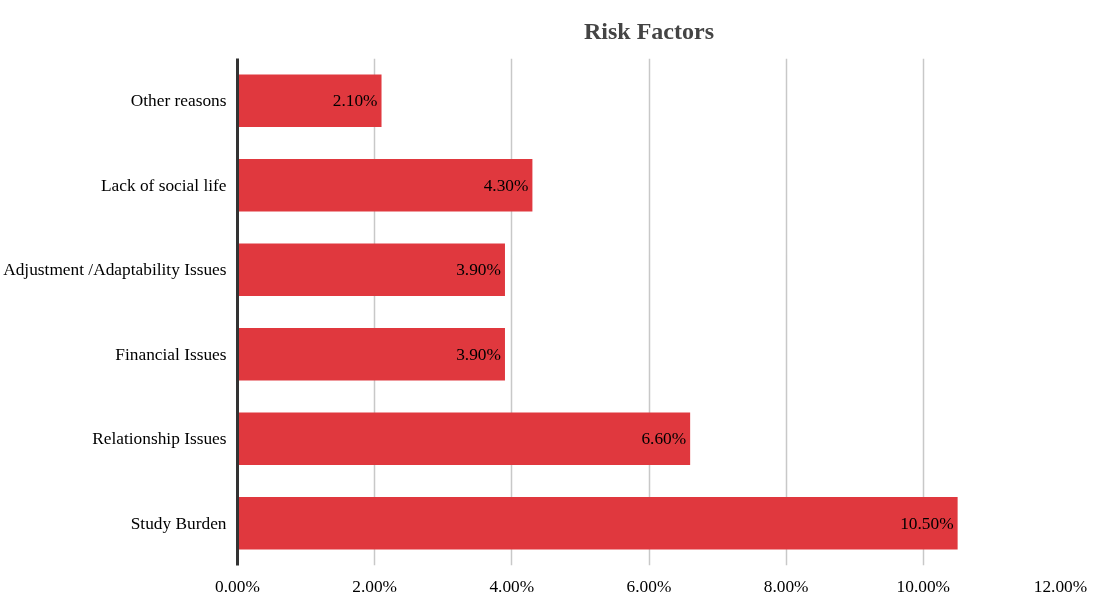 This screenshot has width=1109, height=606. What do you see at coordinates (237, 586) in the screenshot?
I see `x-tick-label: 0.00%` at bounding box center [237, 586].